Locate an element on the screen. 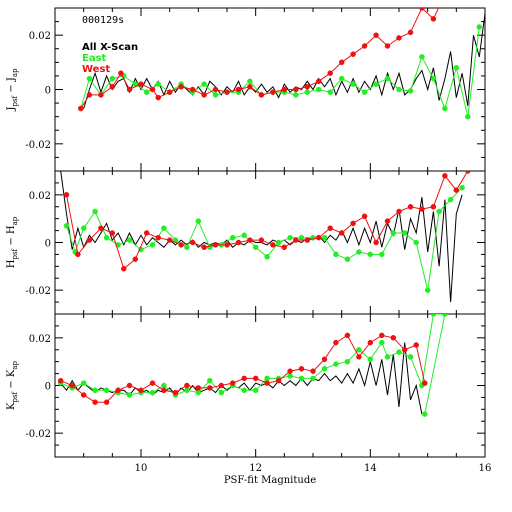 The image size is (512, 512). x-tick-label: 12 is located at coordinates (255, 468).